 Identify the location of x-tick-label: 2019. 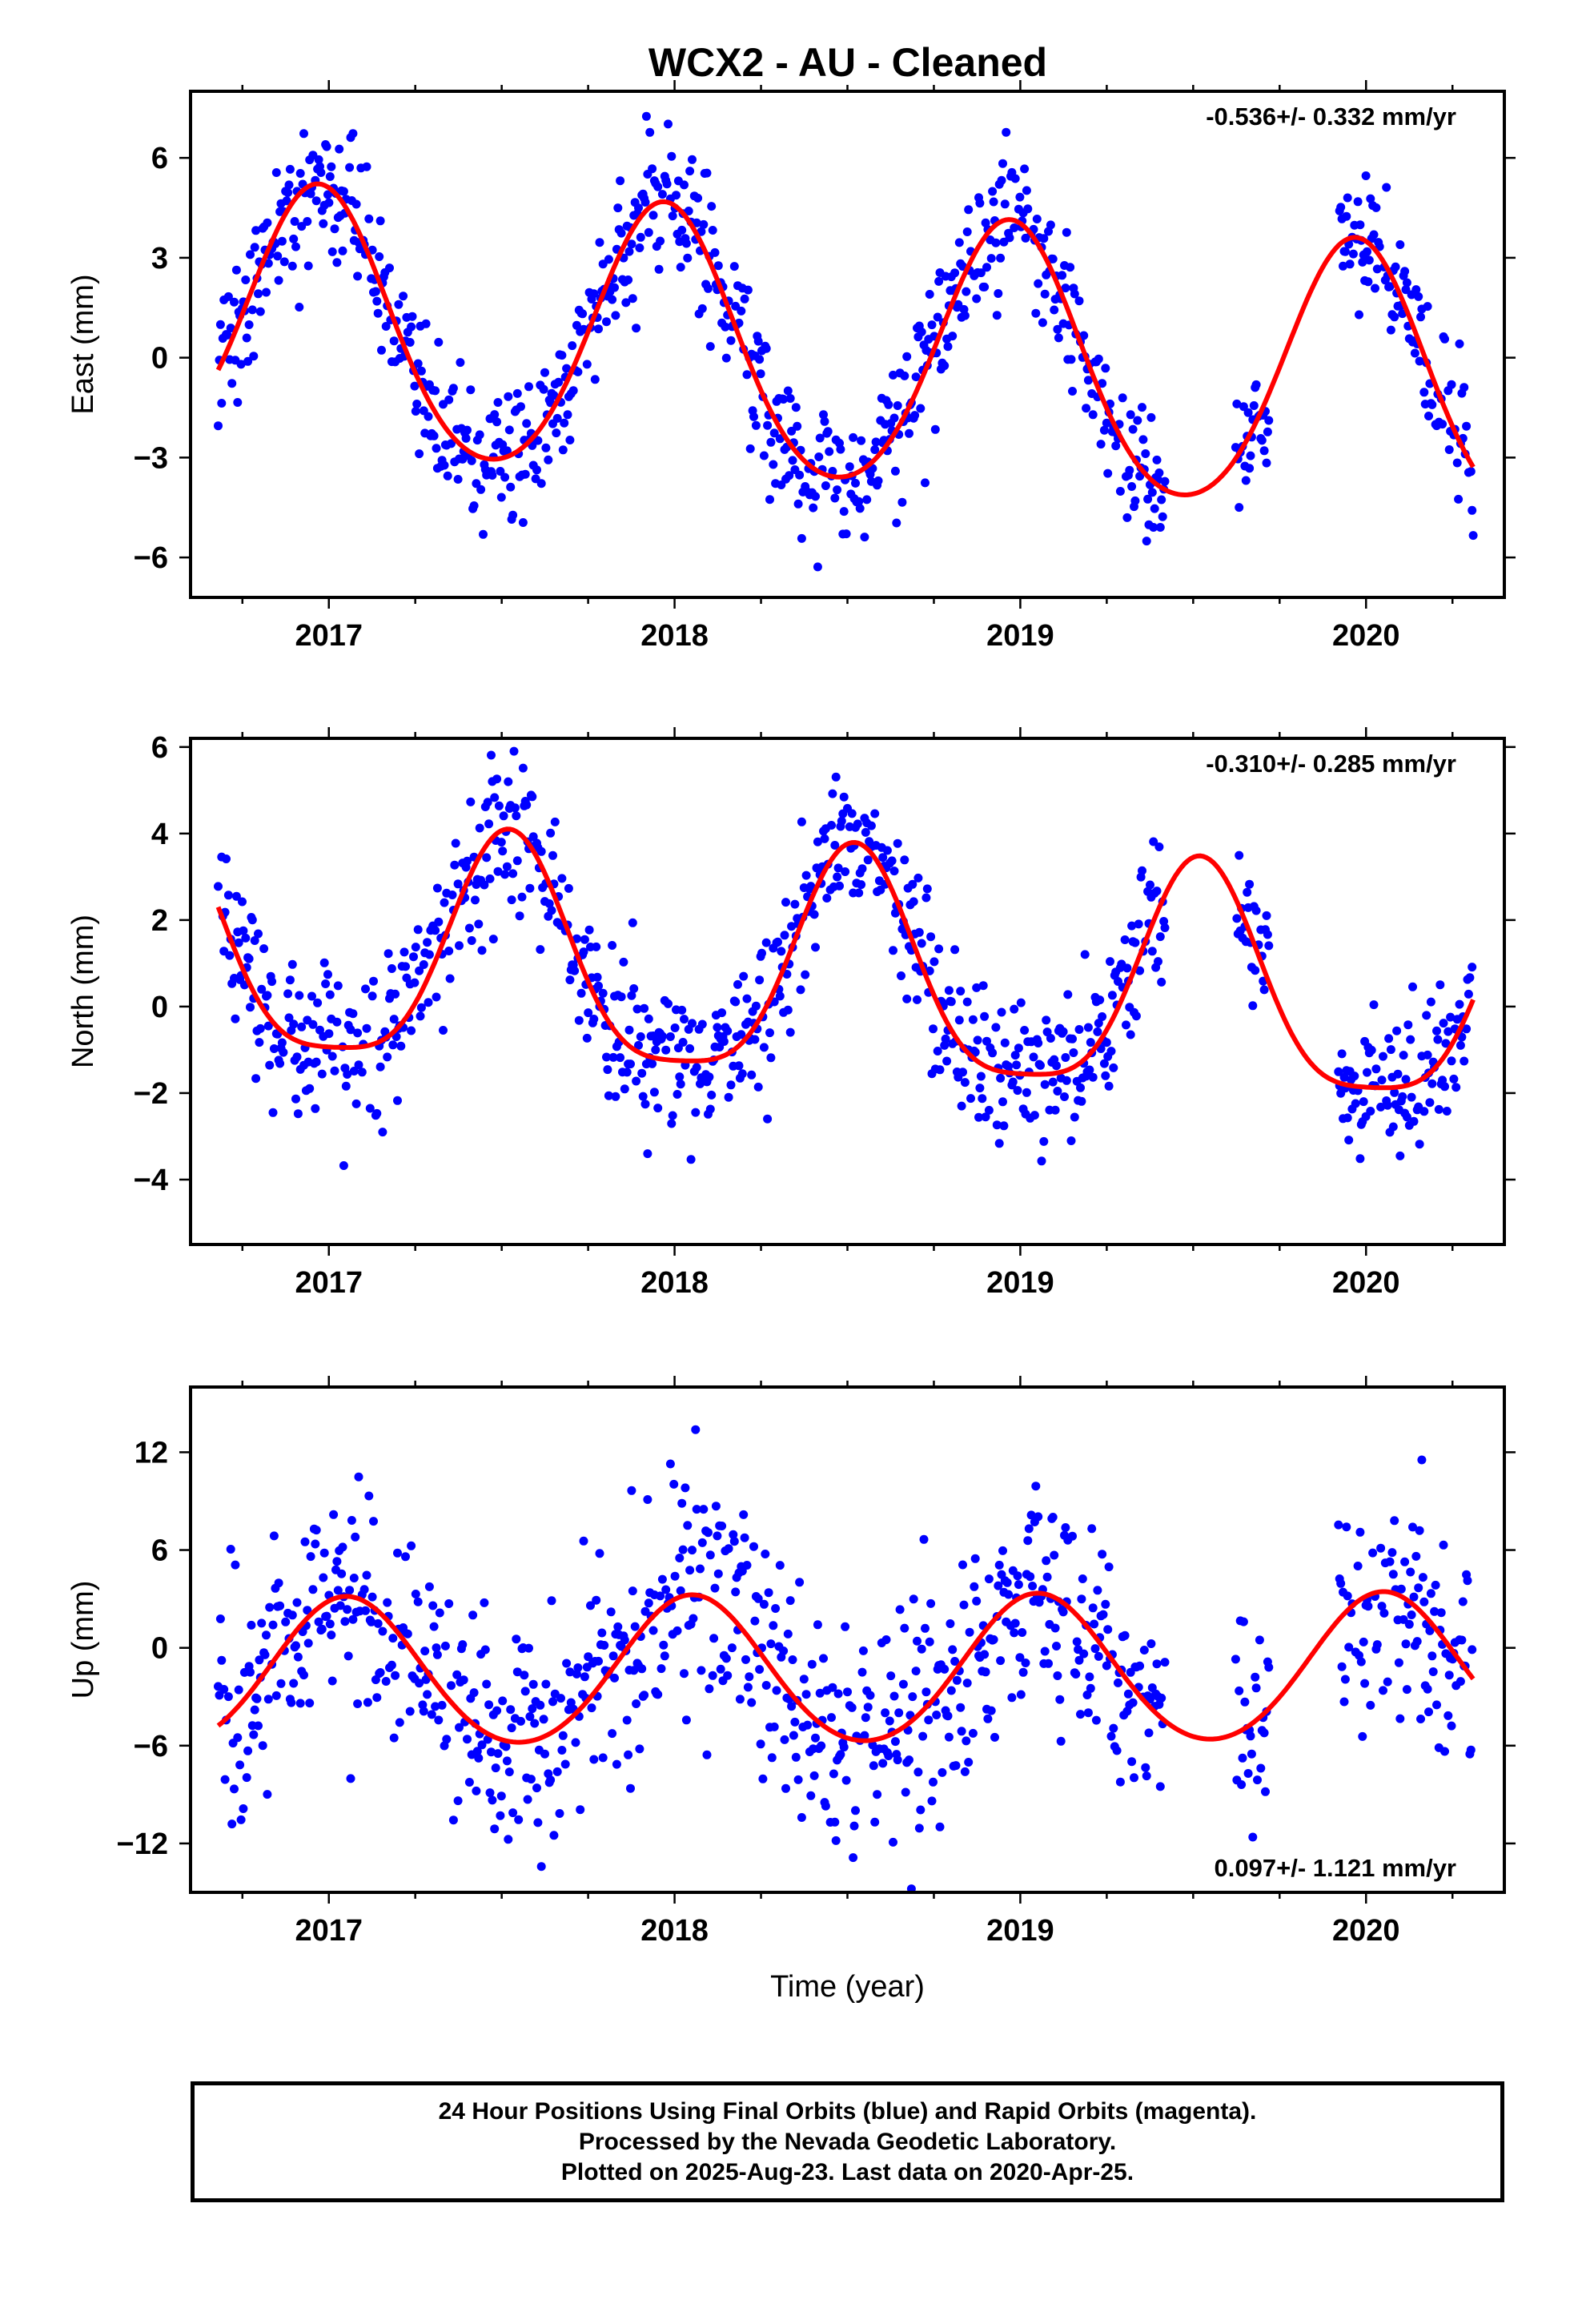
(1020, 1931).